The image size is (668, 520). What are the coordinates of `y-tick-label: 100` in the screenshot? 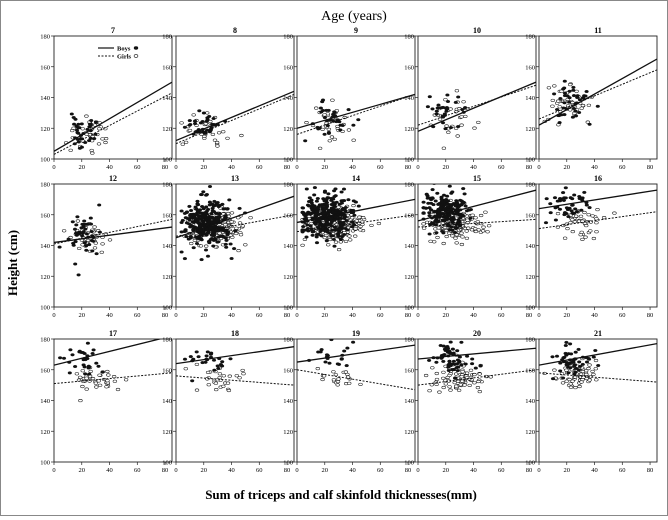 It's located at (45, 160).